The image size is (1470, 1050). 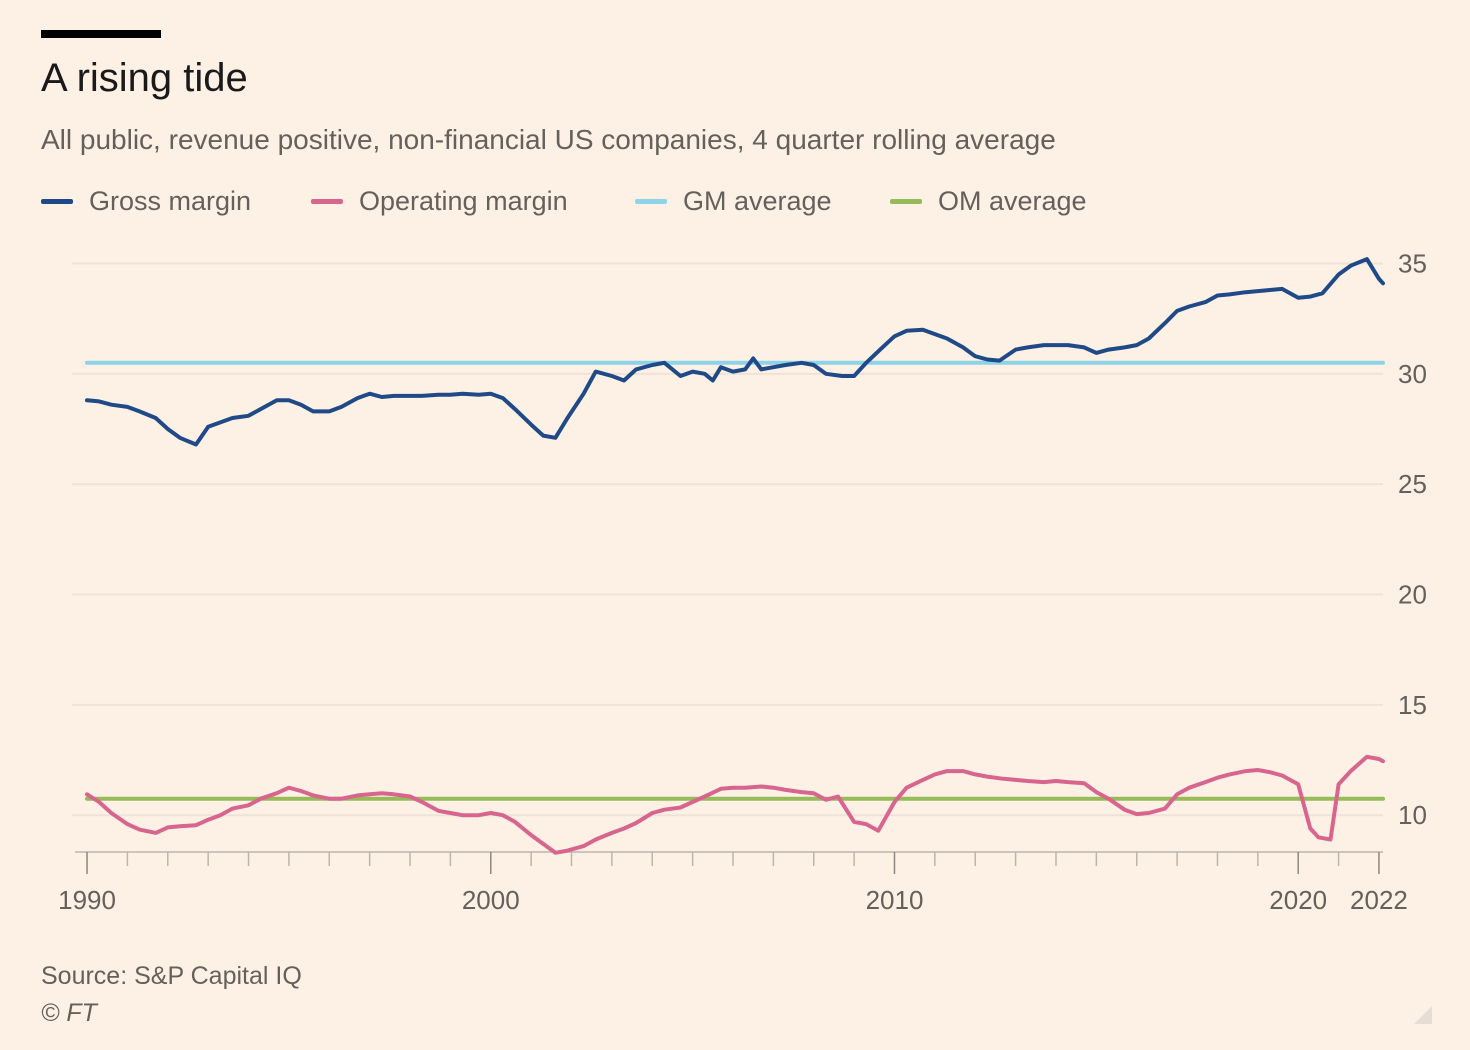 What do you see at coordinates (1298, 900) in the screenshot?
I see `x-tick-label-2020: 2020` at bounding box center [1298, 900].